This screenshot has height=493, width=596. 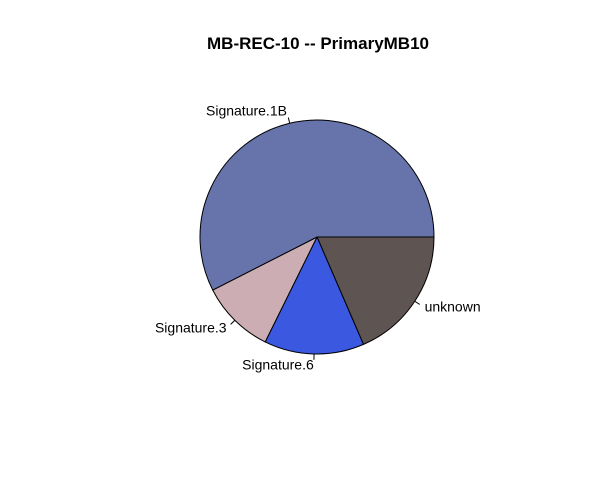 What do you see at coordinates (453, 306) in the screenshot?
I see `pie-label: unknown` at bounding box center [453, 306].